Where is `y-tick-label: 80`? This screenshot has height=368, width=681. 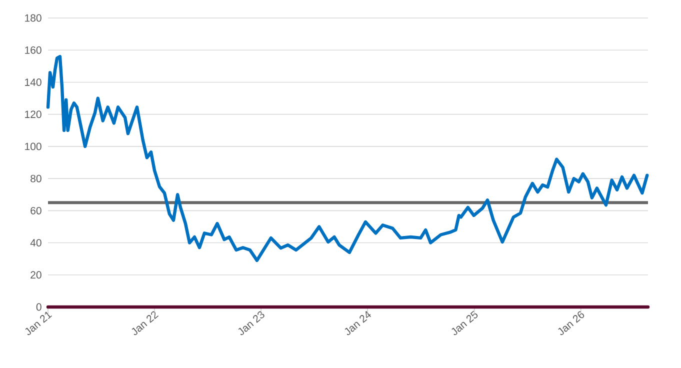 y-tick-label: 80 is located at coordinates (36, 178).